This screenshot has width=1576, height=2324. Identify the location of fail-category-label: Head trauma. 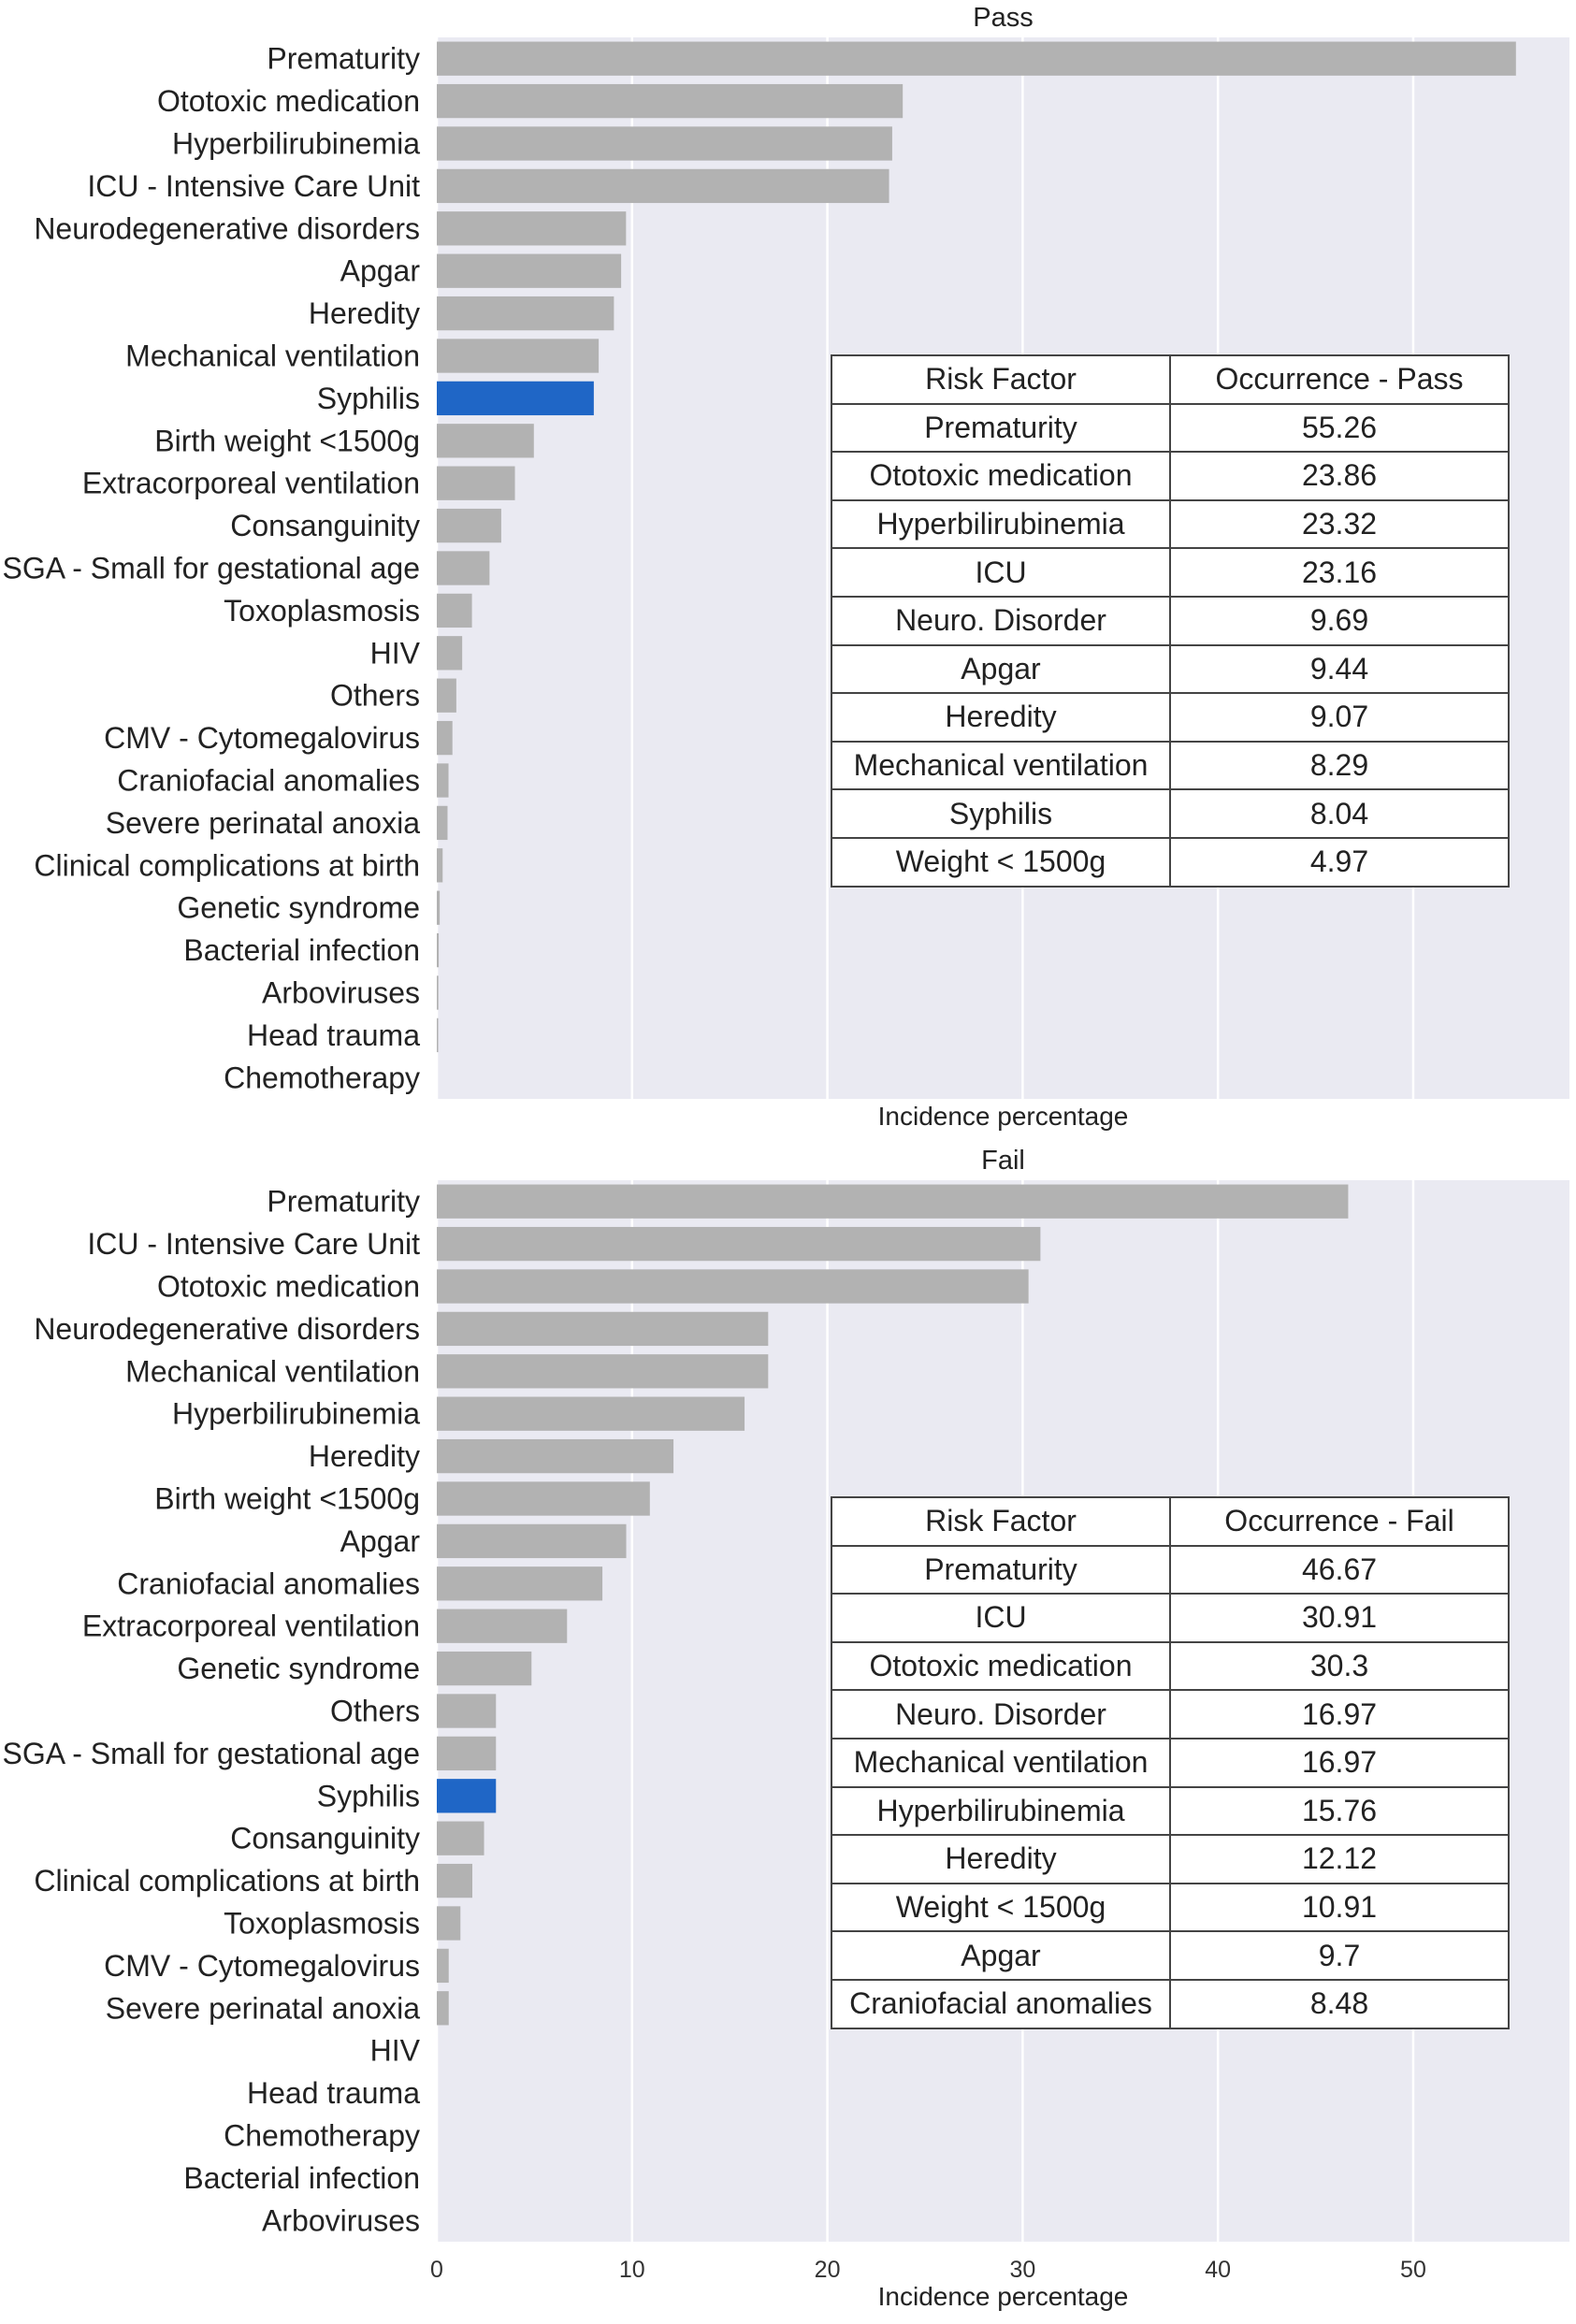
(333, 2093).